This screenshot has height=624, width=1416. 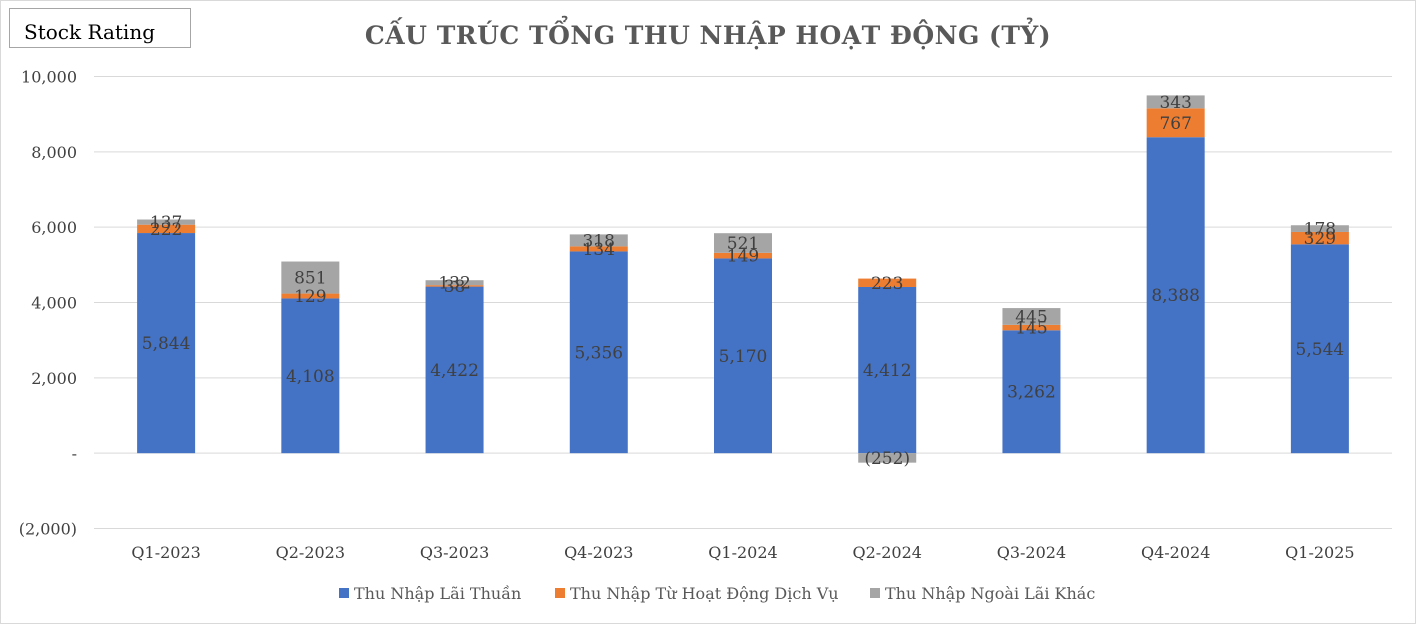 I want to click on data-label: 129, so click(x=310, y=297).